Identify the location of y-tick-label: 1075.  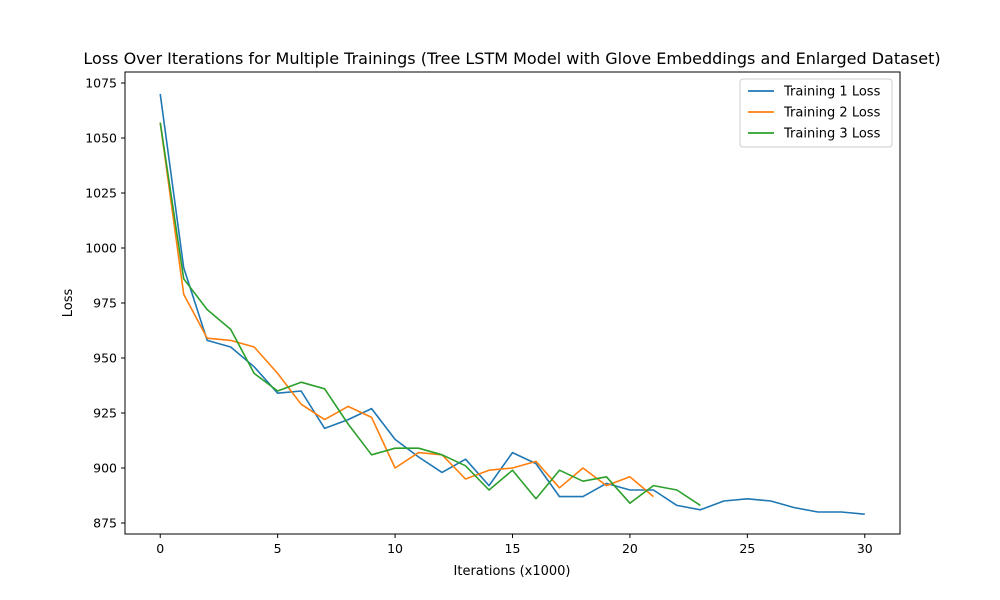
(101, 83).